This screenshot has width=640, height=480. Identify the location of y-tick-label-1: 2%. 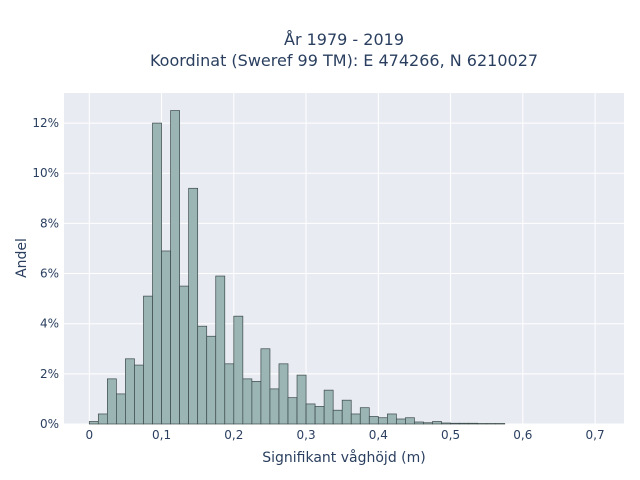
(49, 374).